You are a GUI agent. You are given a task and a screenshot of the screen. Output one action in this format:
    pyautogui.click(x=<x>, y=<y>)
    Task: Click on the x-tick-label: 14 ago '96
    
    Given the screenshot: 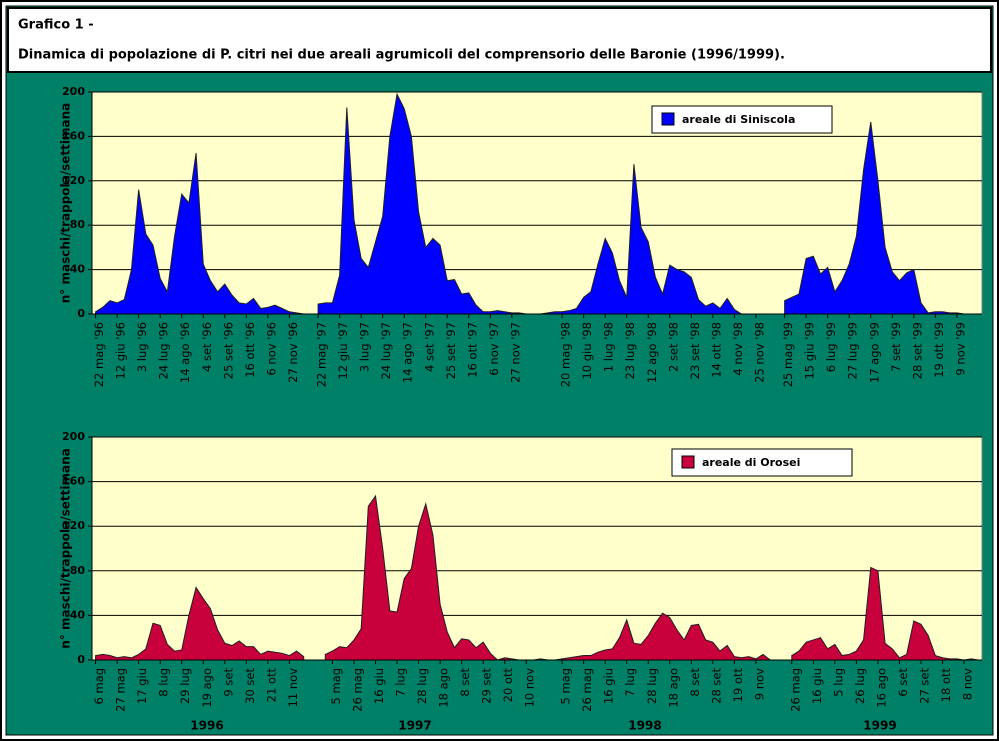 What is the action you would take?
    pyautogui.click(x=185, y=352)
    